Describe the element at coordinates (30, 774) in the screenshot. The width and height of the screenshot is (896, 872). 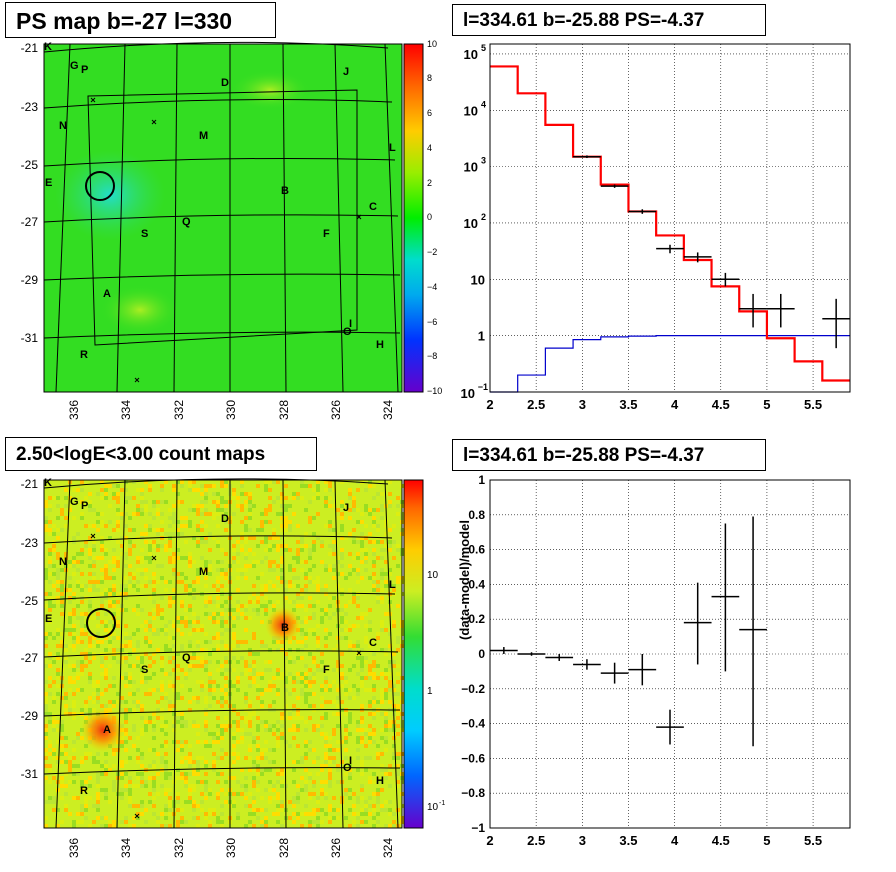
I see `lat-tick: -31` at that location.